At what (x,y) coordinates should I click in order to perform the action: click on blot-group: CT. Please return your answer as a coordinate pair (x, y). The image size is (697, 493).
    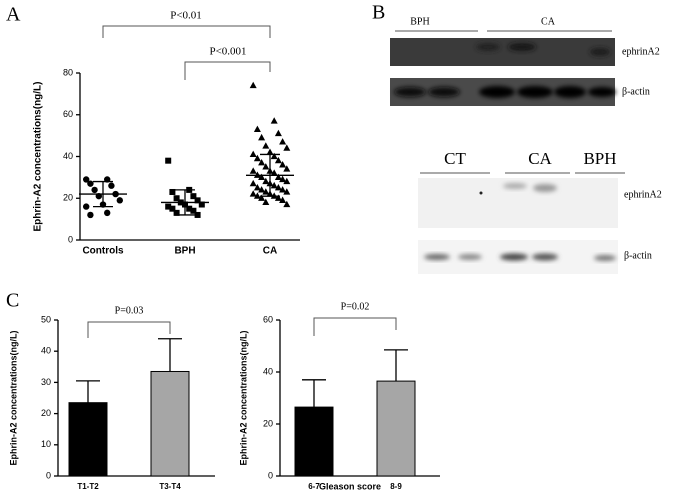
    Looking at the image, I should click on (455, 158).